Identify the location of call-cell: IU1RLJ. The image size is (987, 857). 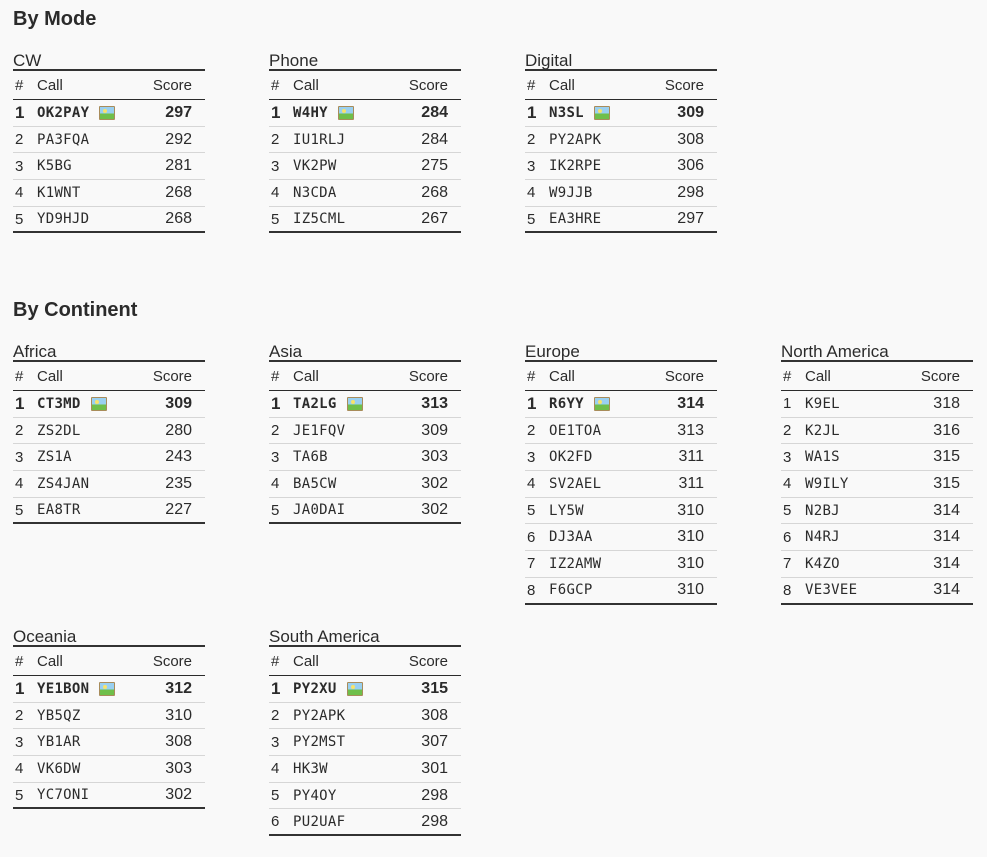
(347, 140).